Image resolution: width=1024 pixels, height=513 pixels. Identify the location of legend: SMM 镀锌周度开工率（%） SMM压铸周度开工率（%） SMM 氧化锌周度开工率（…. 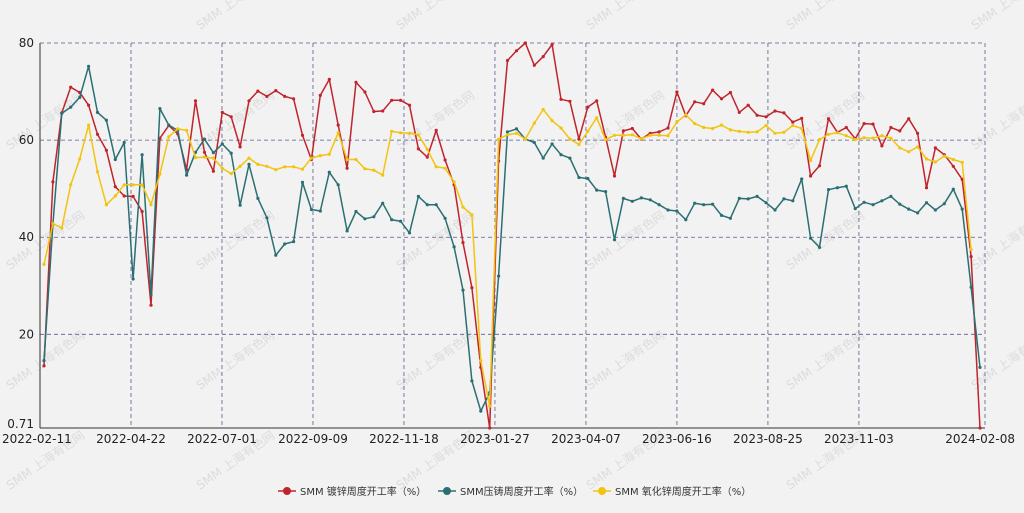
(514, 491).